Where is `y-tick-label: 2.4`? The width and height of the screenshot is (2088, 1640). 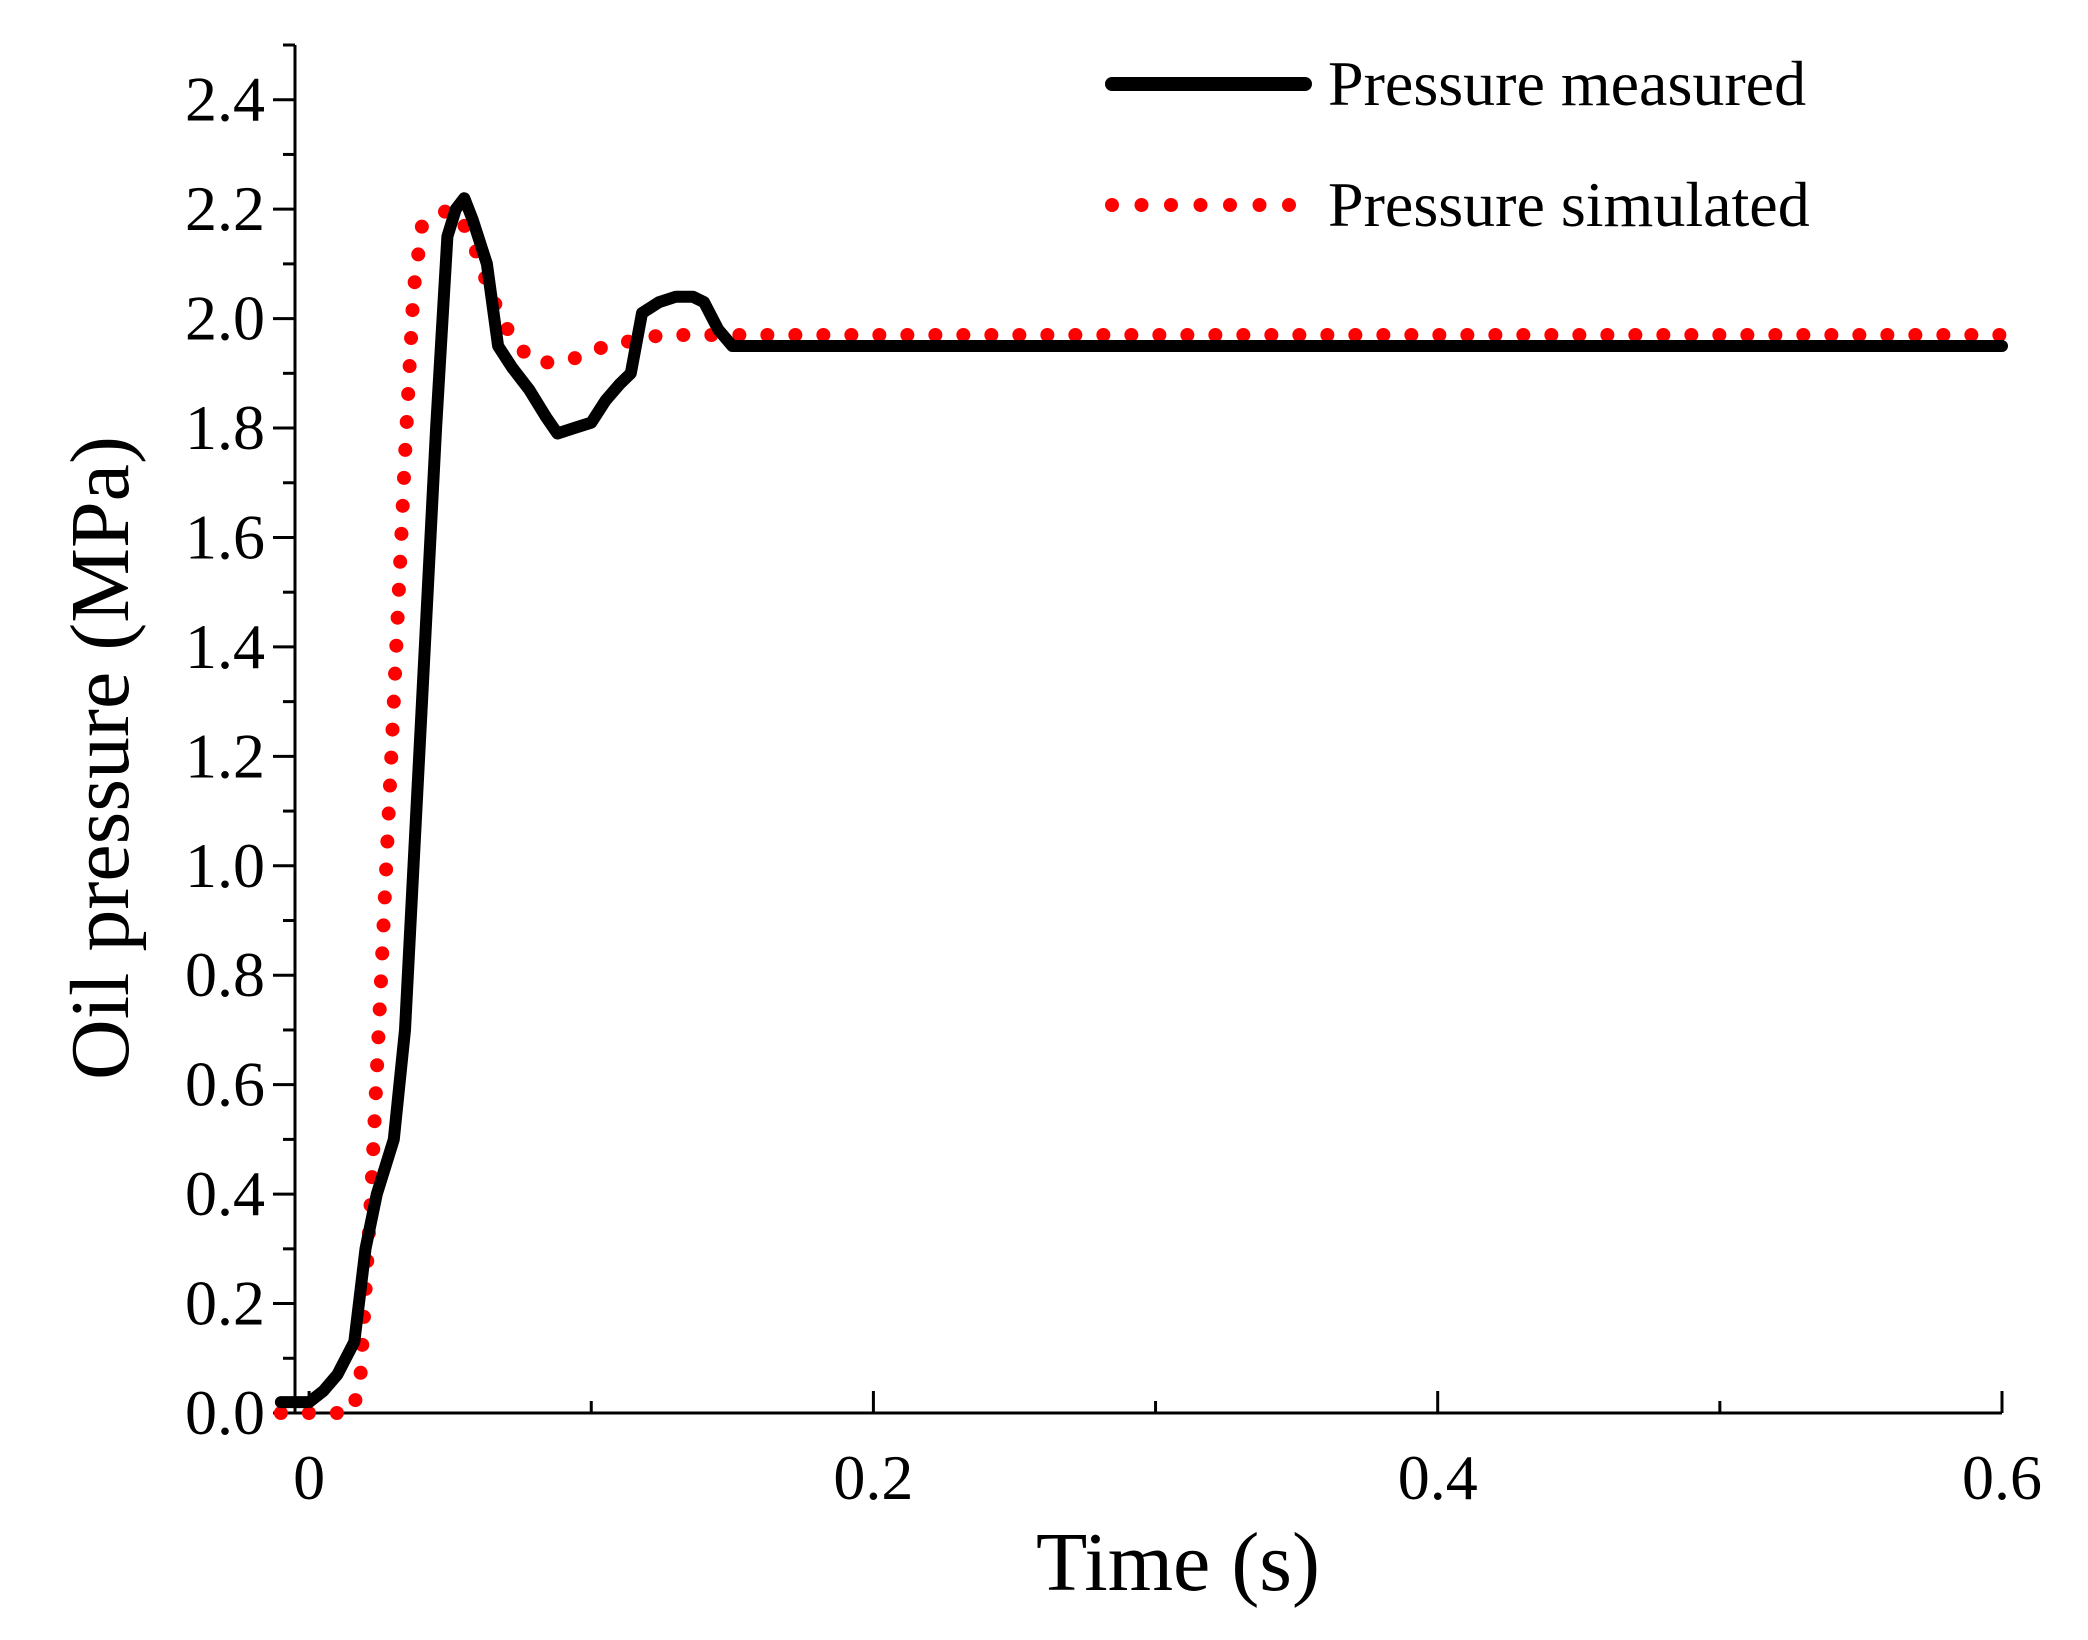 y-tick-label: 2.4 is located at coordinates (225, 99).